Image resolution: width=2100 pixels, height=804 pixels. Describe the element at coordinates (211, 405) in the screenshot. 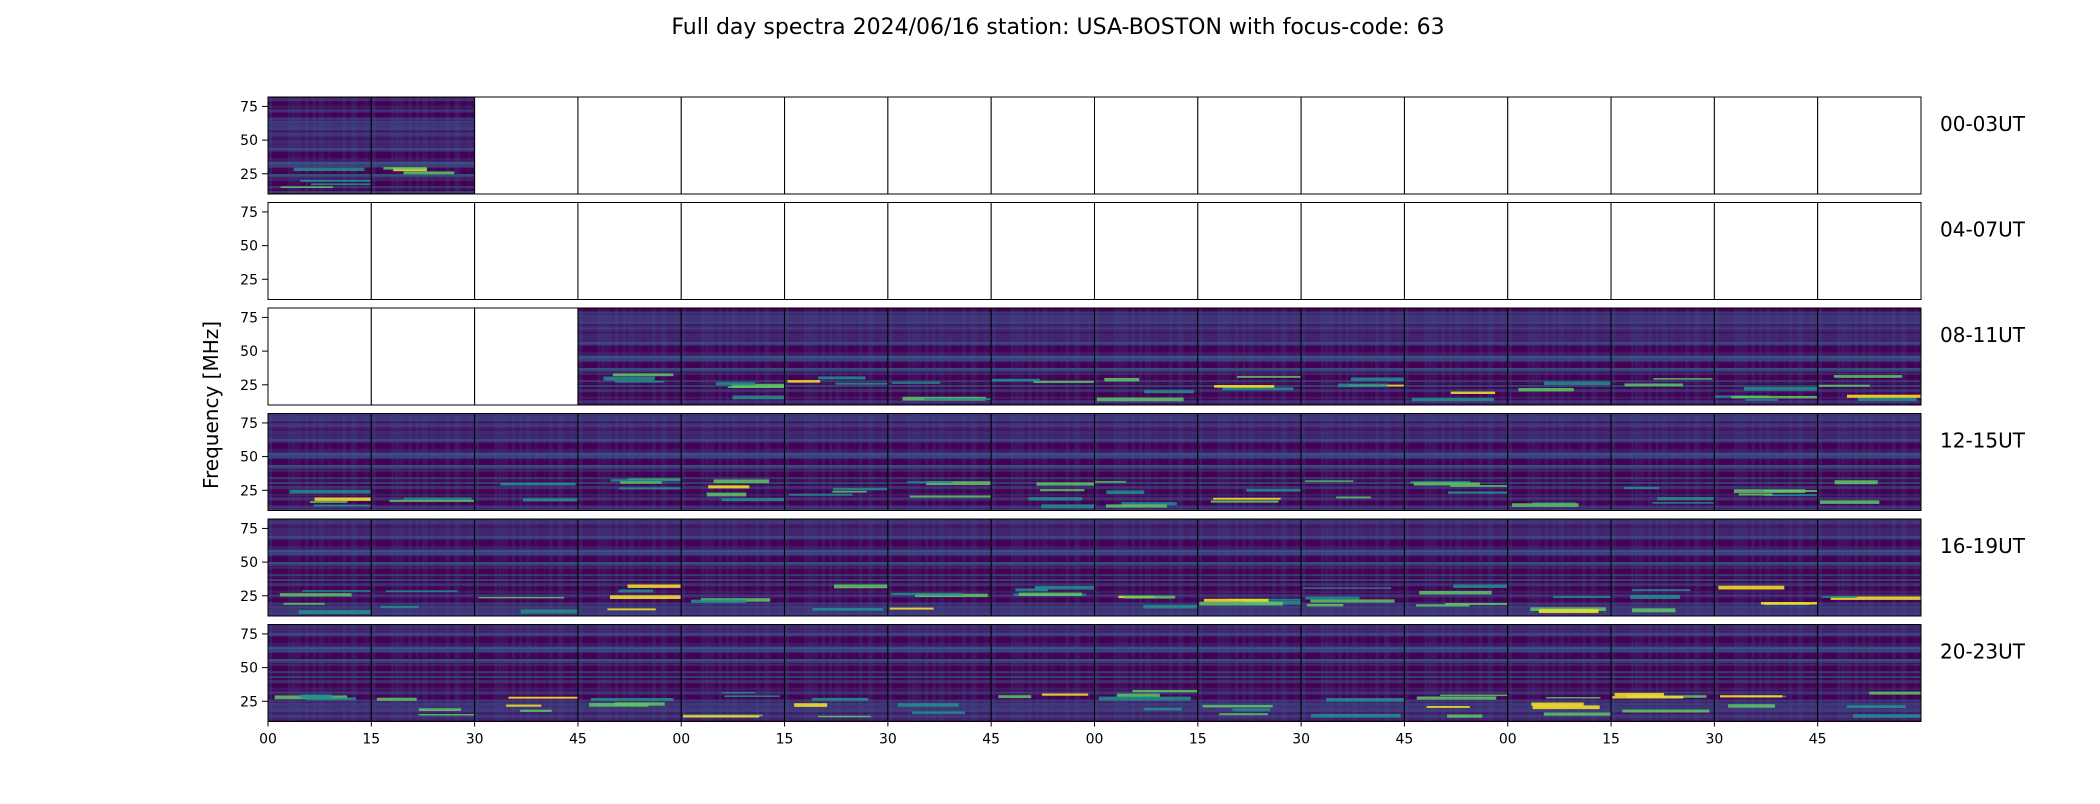

I see `y-axis-label: Frequency [MHz]` at that location.